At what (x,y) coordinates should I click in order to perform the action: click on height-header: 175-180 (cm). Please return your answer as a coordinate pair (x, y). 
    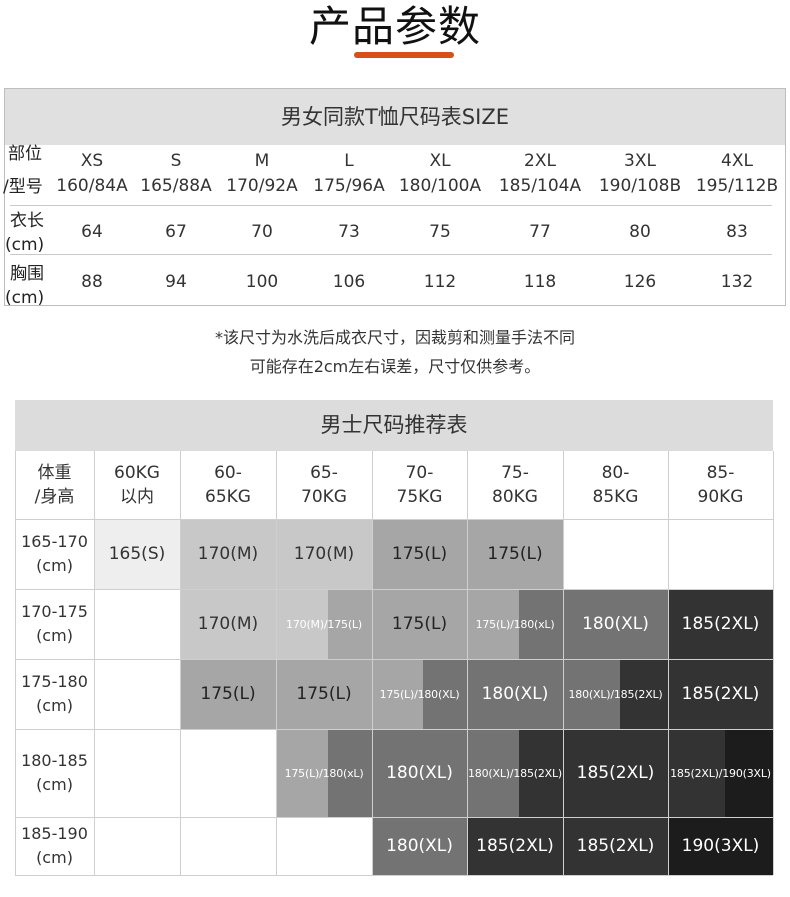
    Looking at the image, I should click on (54, 694).